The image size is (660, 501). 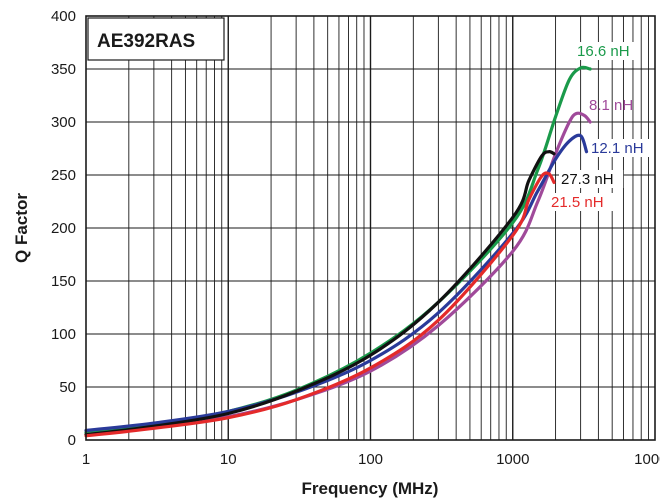 I want to click on y-tick-label: 200, so click(x=63, y=228).